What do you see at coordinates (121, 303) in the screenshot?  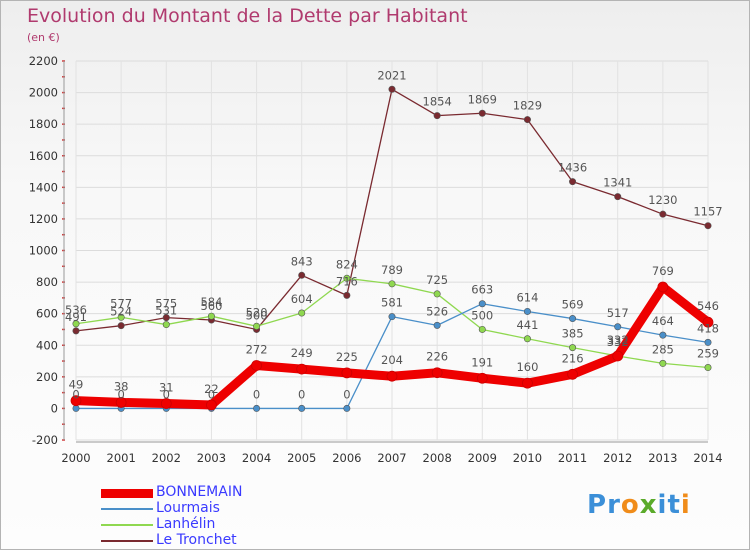 I see `data-label-lanh-lin: 577` at bounding box center [121, 303].